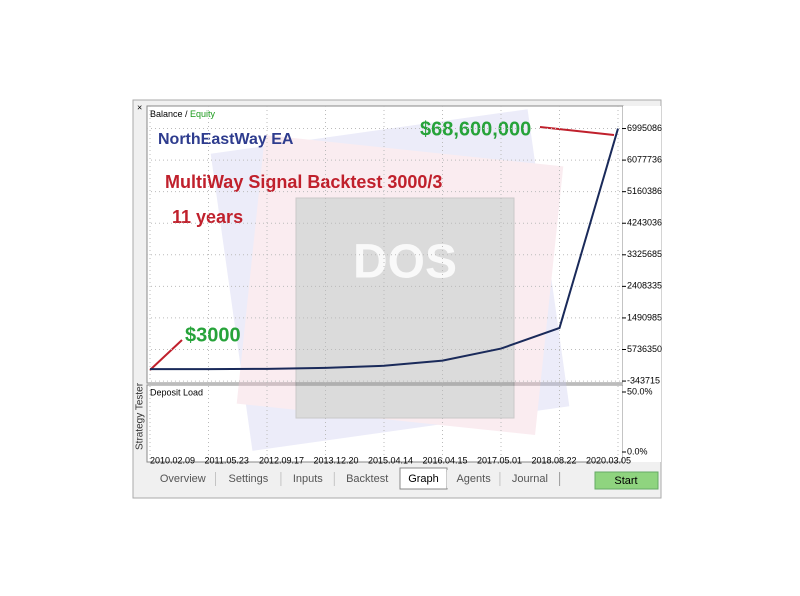  I want to click on tab-label: Journal, so click(530, 479).